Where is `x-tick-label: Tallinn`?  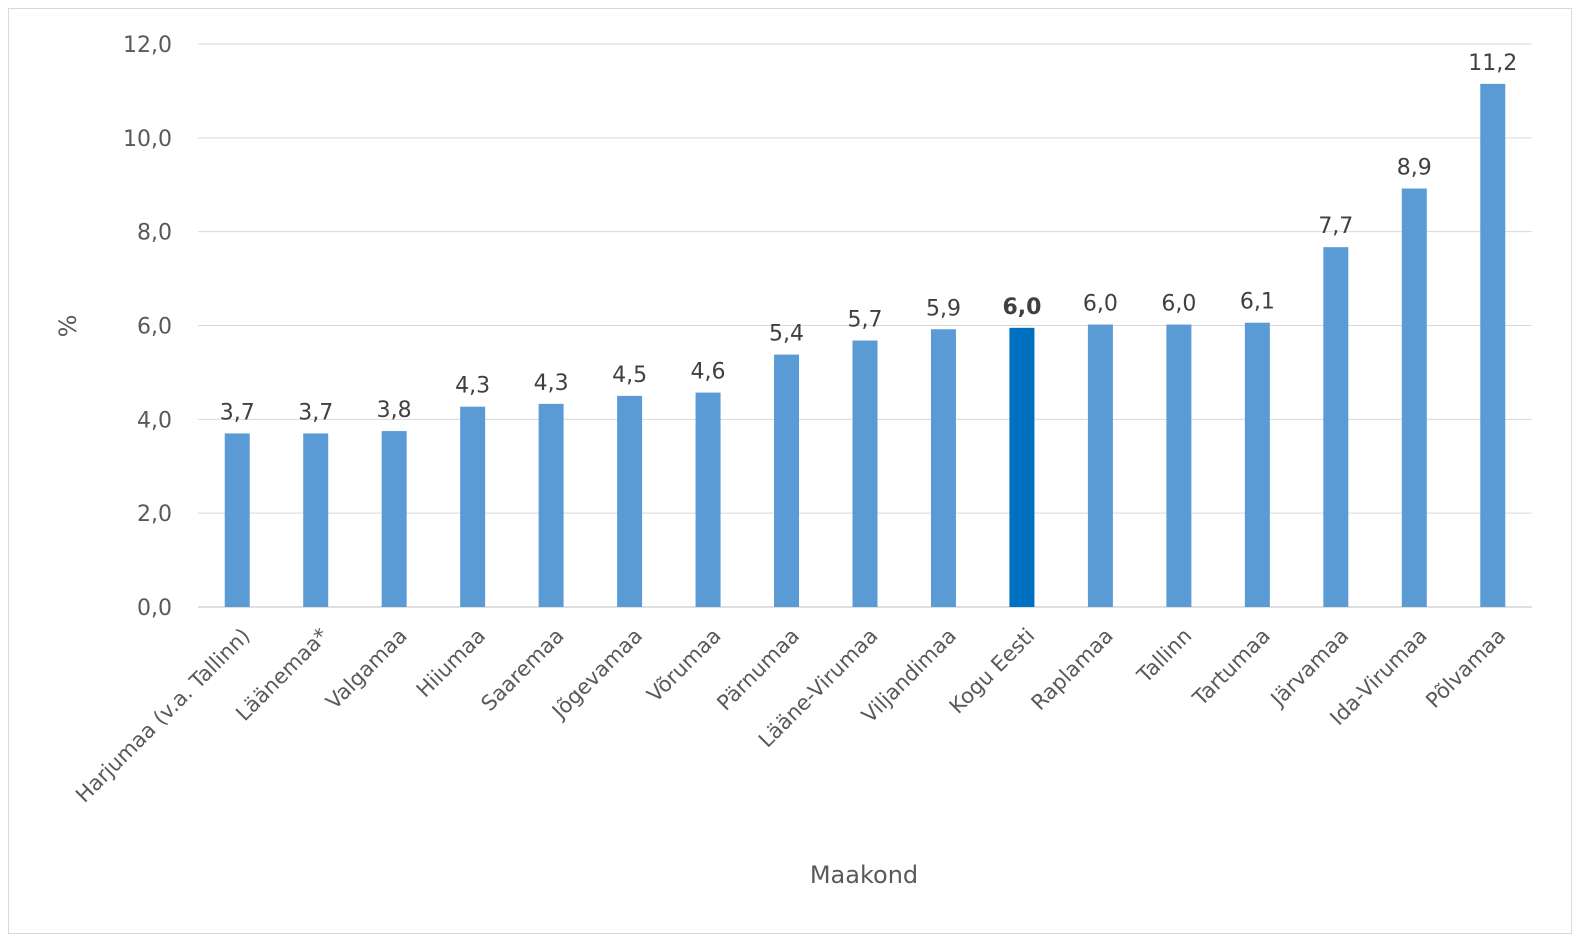
x-tick-label: Tallinn is located at coordinates (1164, 656).